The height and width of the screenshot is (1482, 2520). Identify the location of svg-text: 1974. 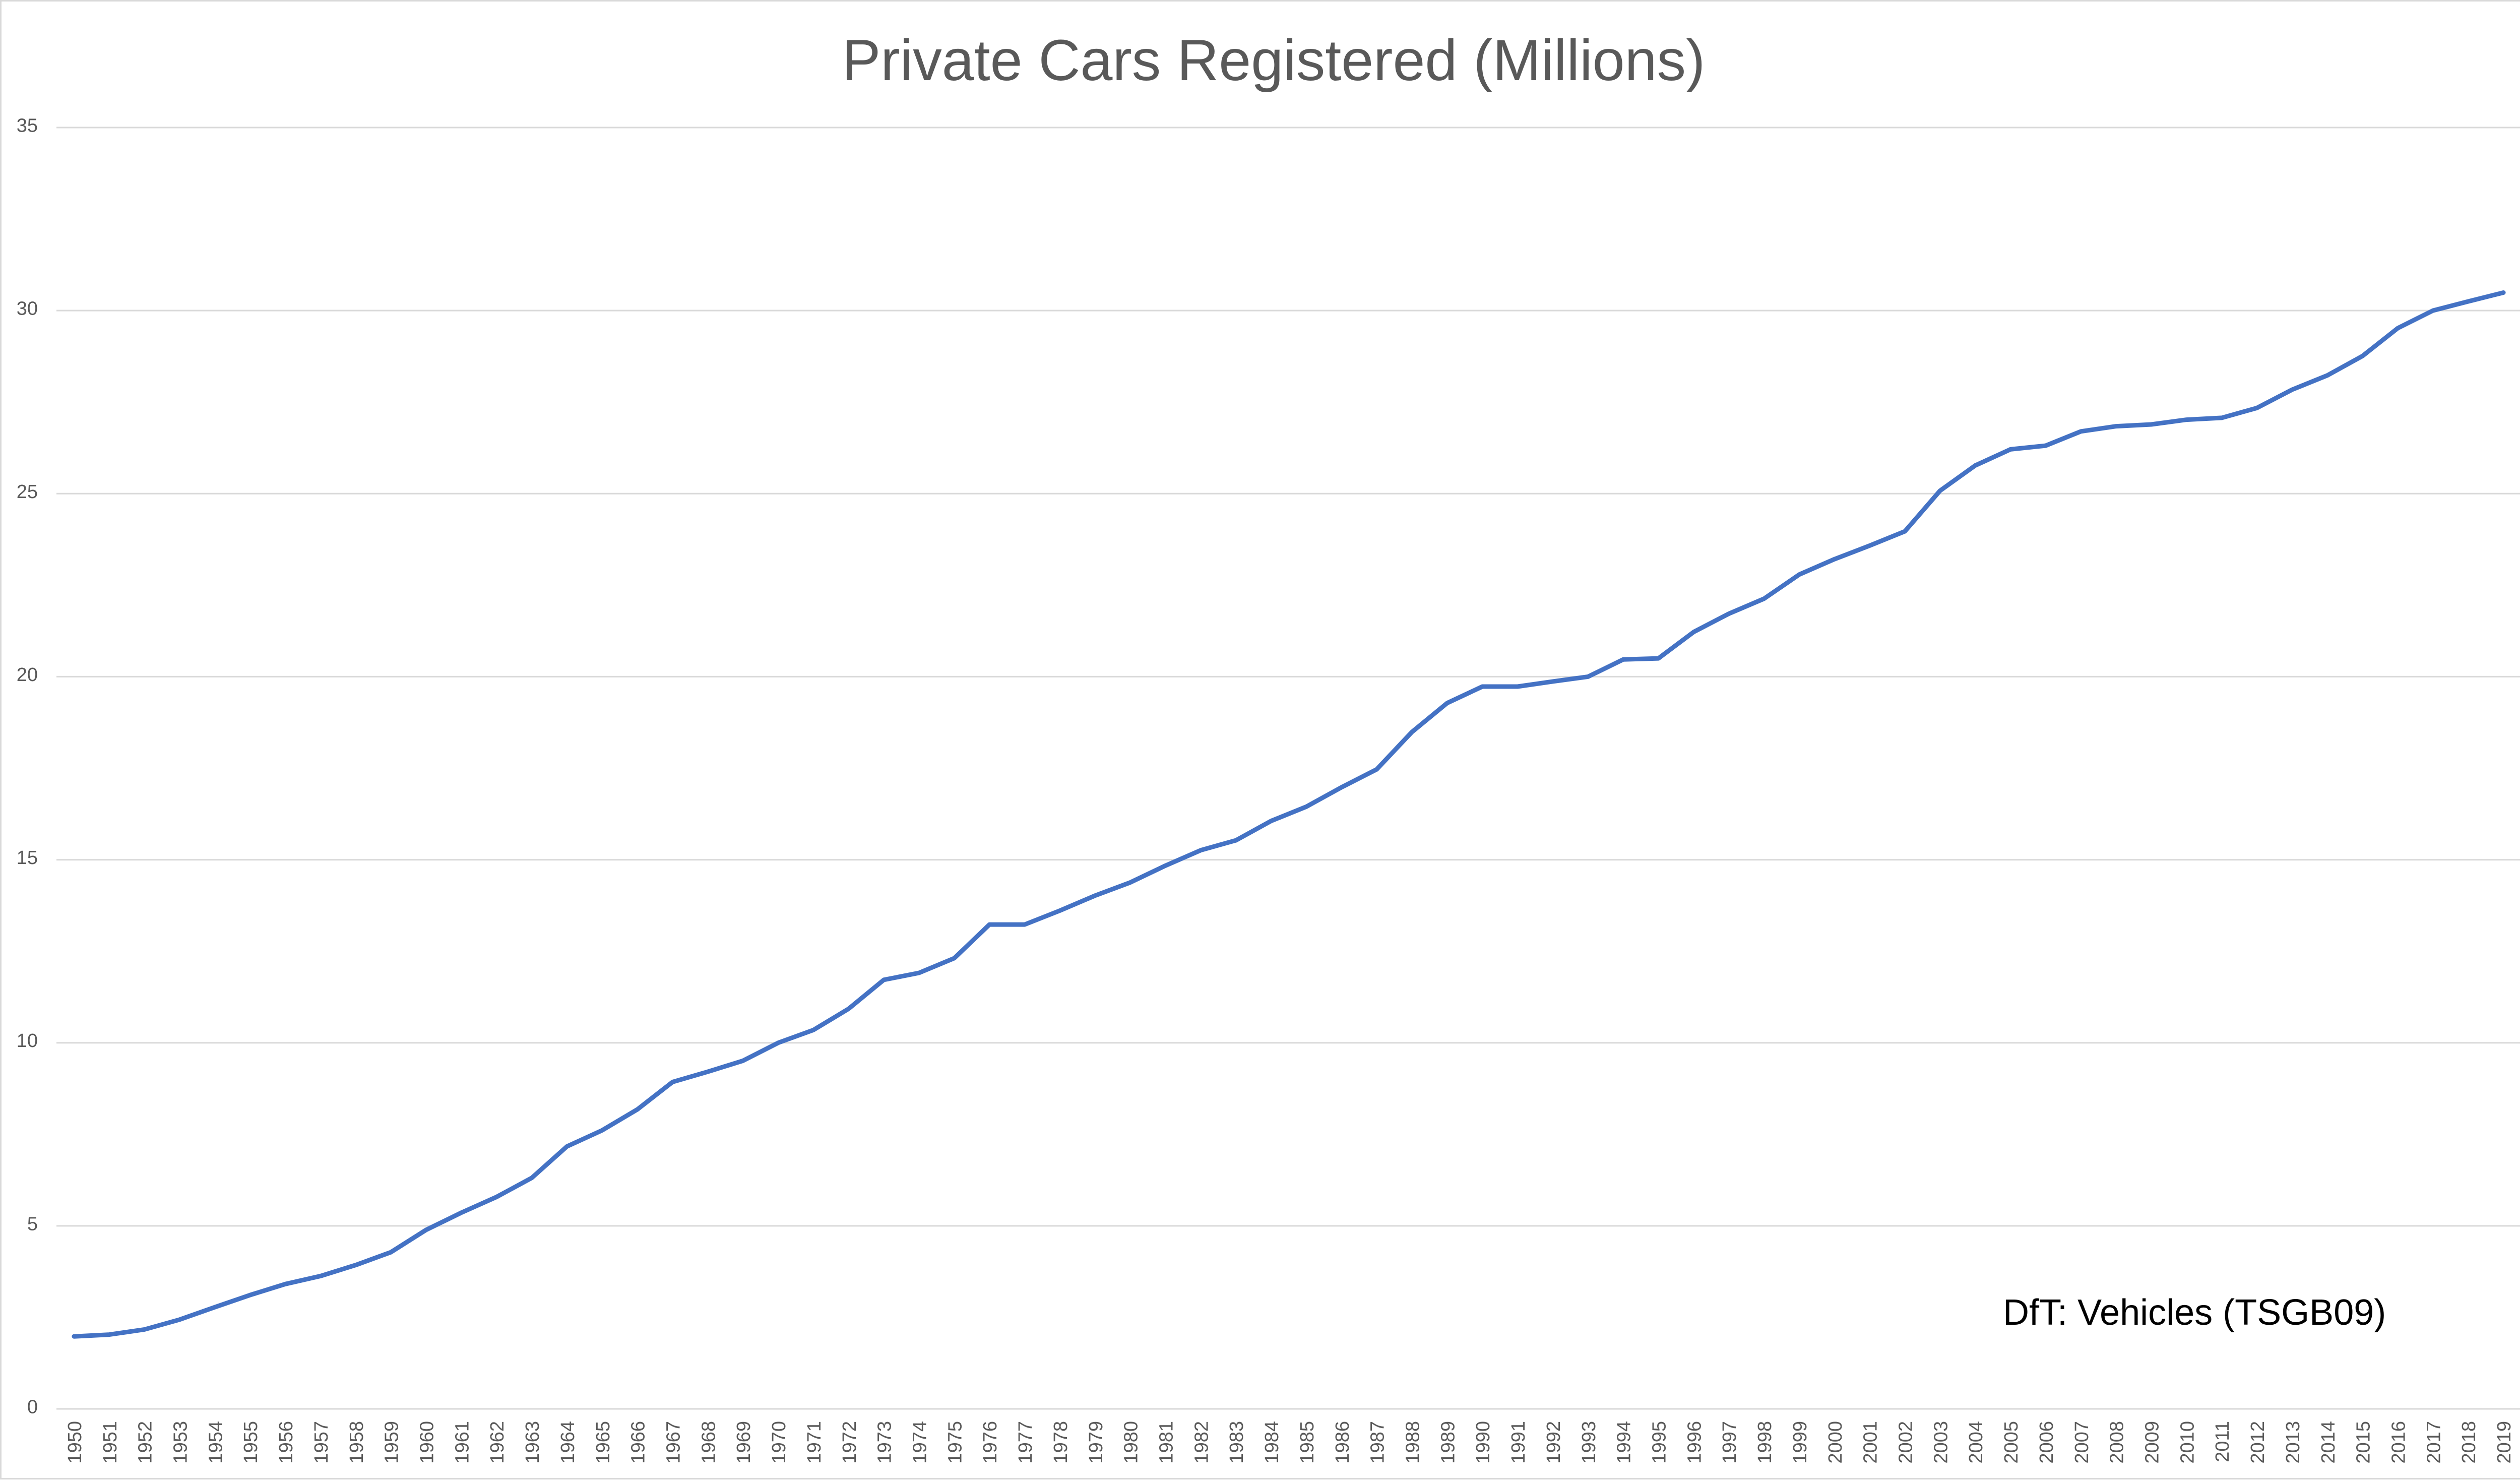
(920, 1443).